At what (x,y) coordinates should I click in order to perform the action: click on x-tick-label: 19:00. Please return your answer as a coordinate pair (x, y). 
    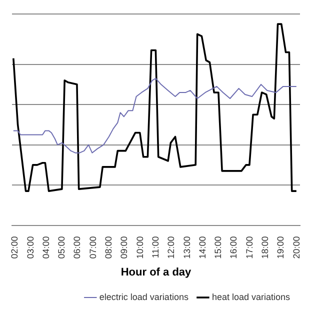
    Looking at the image, I should click on (281, 247).